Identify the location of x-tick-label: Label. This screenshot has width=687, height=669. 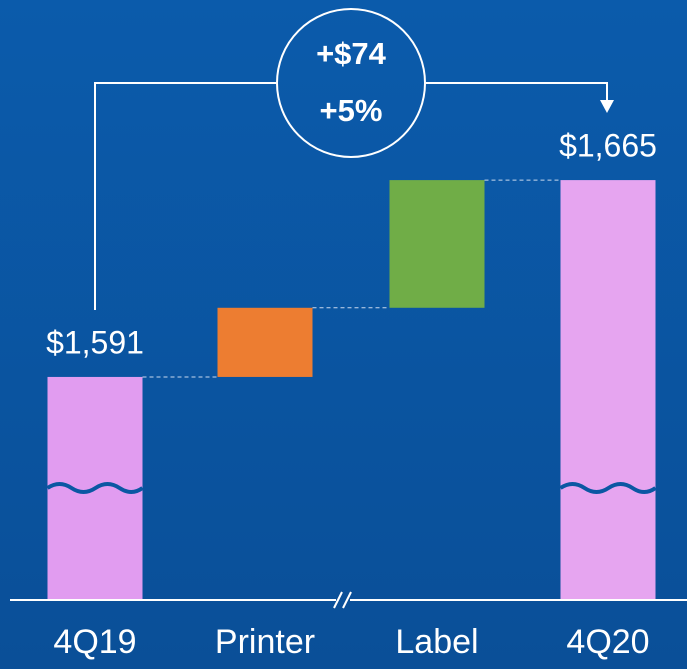
(436, 642).